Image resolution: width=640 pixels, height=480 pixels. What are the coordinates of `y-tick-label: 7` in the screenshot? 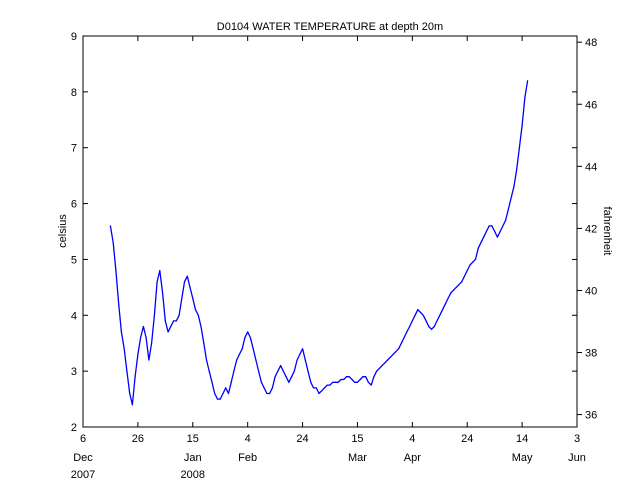 It's located at (74, 149).